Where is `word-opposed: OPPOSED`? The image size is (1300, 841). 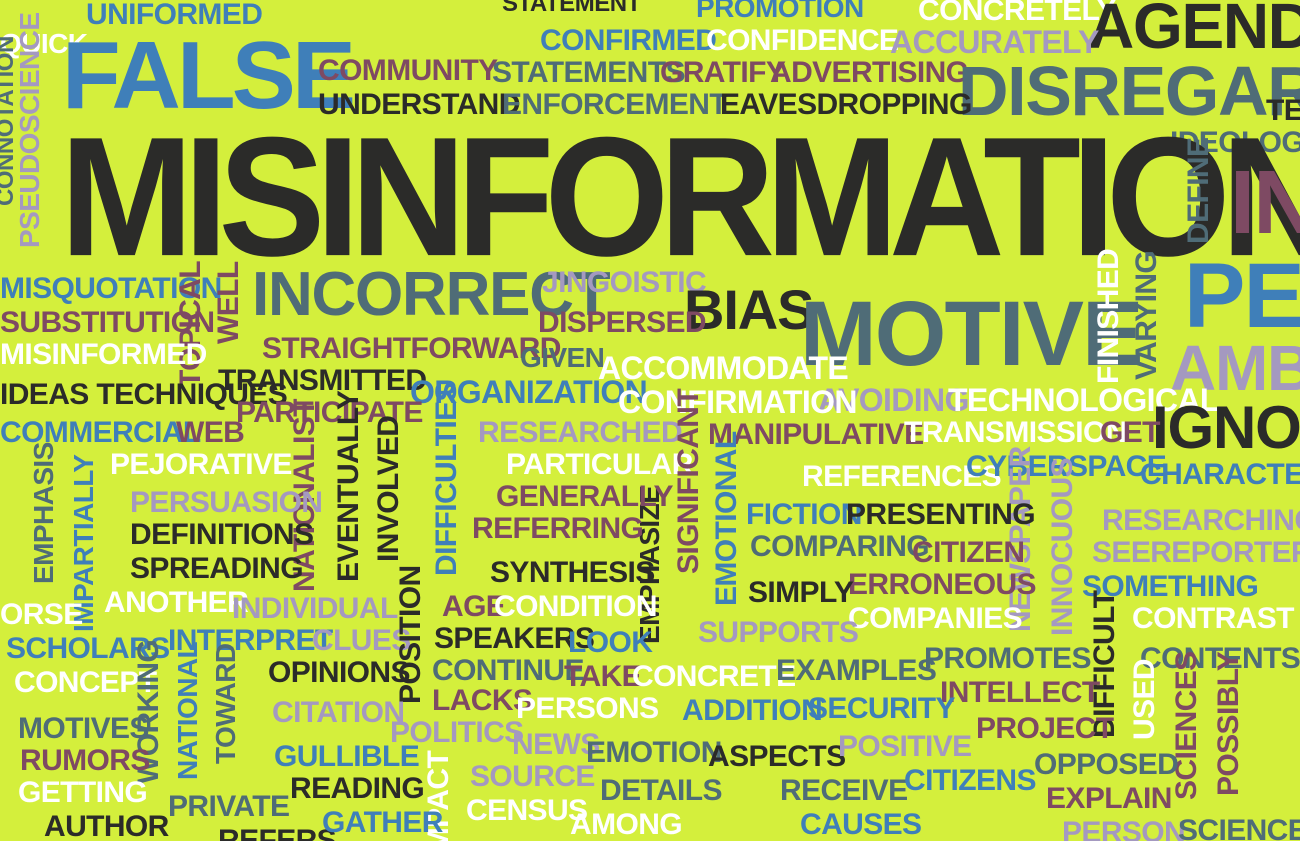
word-opposed: OPPOSED is located at coordinates (1106, 764).